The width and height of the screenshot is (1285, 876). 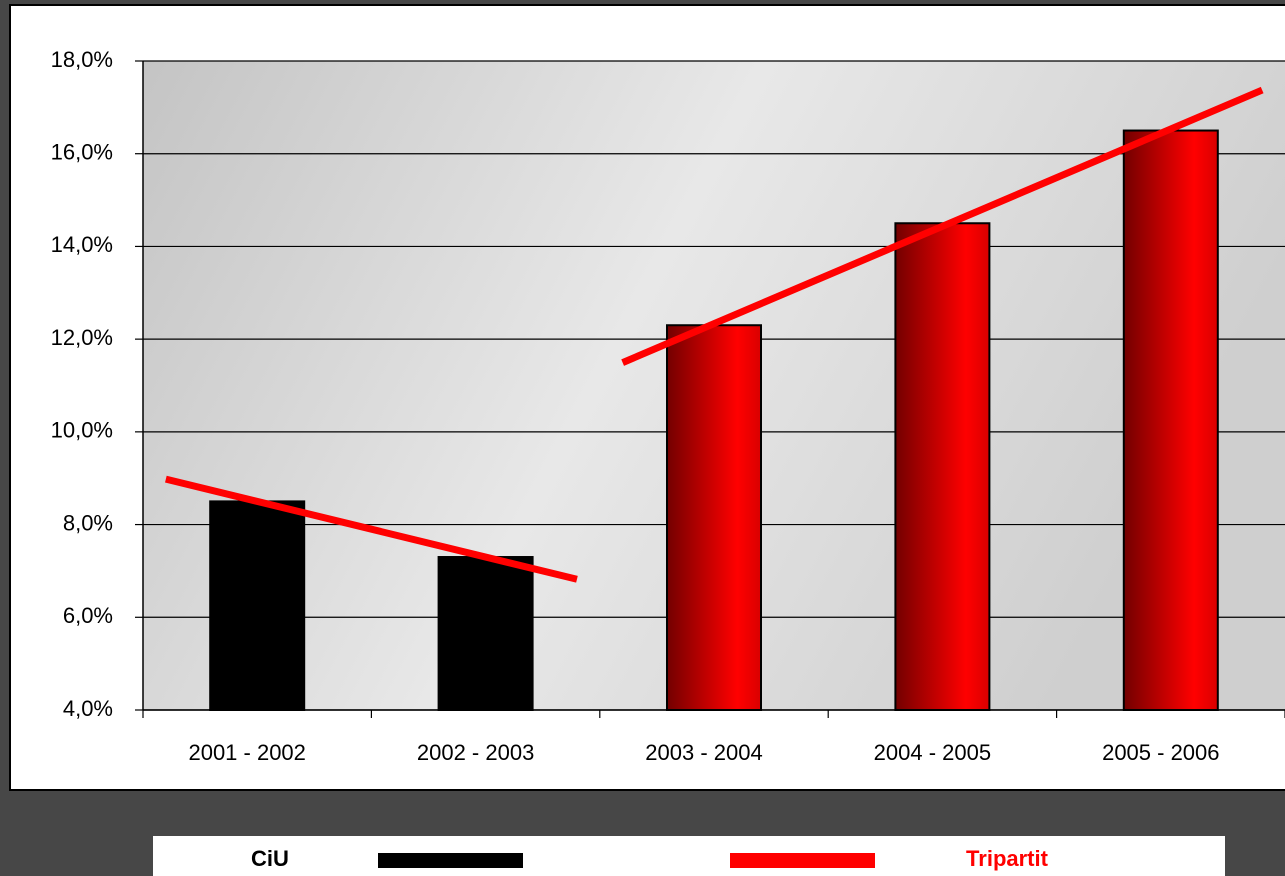 What do you see at coordinates (88, 522) in the screenshot?
I see `y-tick-label: 8,0%` at bounding box center [88, 522].